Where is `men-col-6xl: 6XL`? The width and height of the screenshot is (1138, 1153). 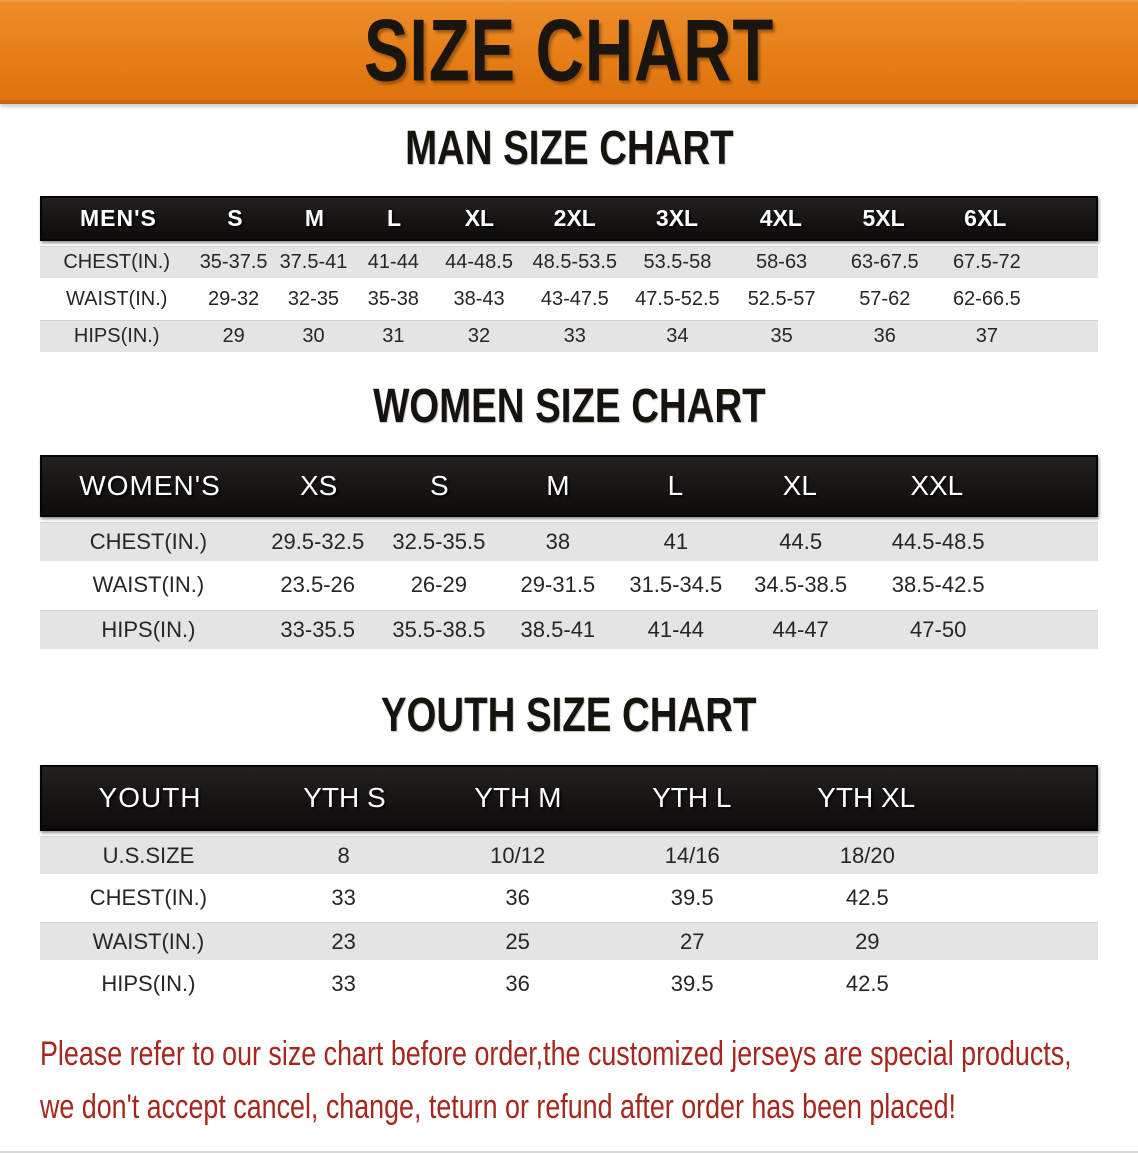
men-col-6xl: 6XL is located at coordinates (985, 218).